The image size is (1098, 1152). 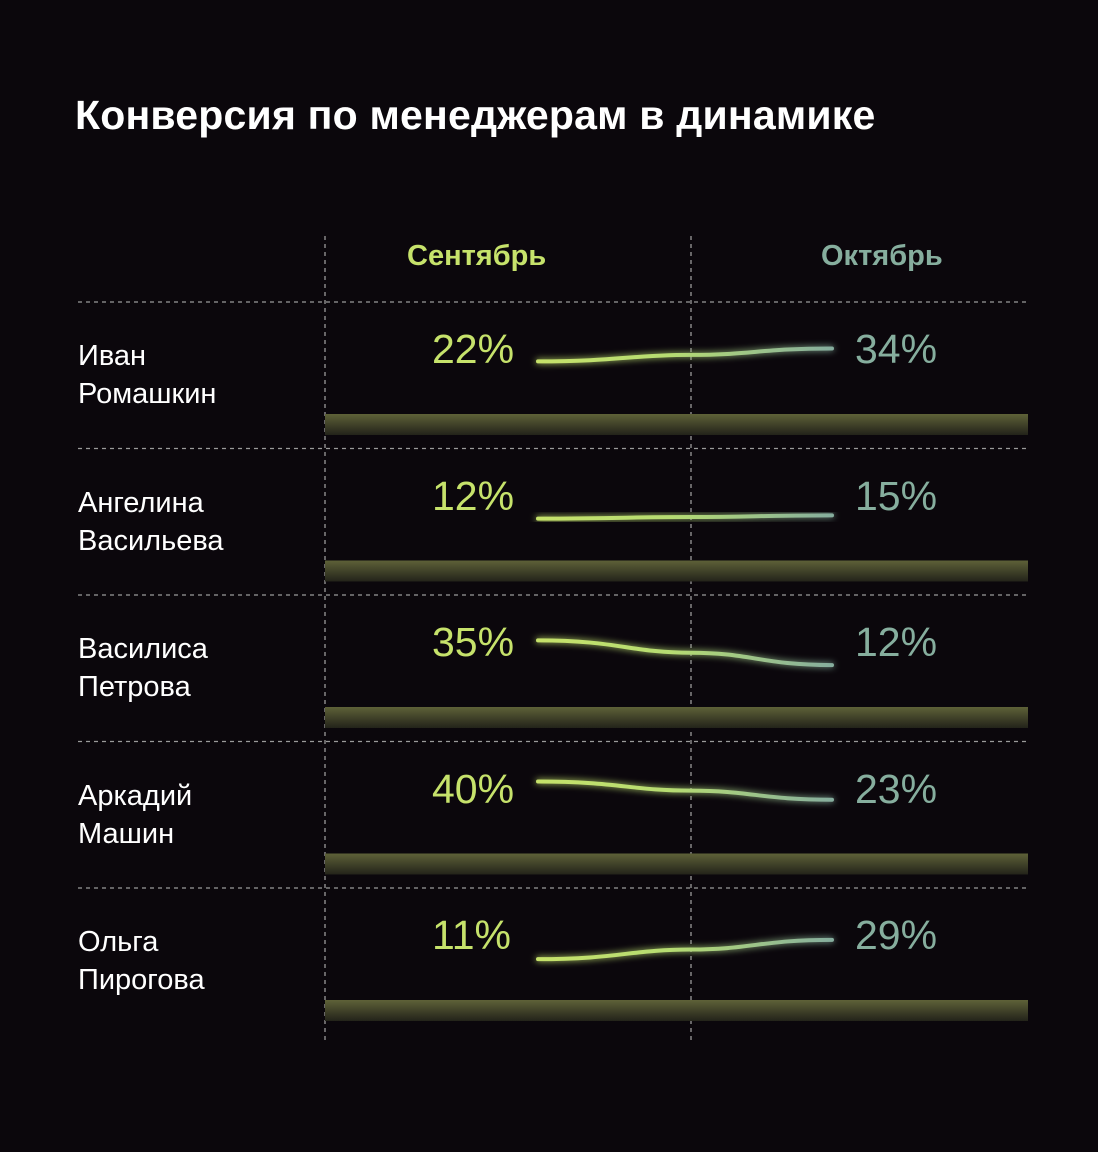 What do you see at coordinates (143, 668) in the screenshot?
I see `manager-name: Василиса Петрова` at bounding box center [143, 668].